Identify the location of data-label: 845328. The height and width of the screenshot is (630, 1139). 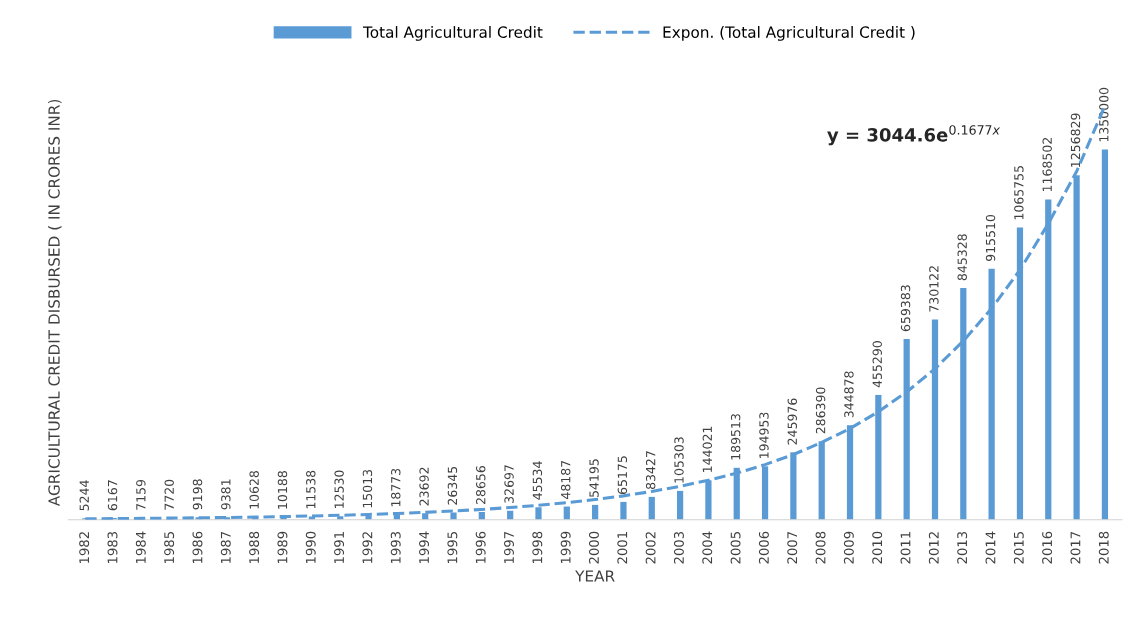
(962, 257).